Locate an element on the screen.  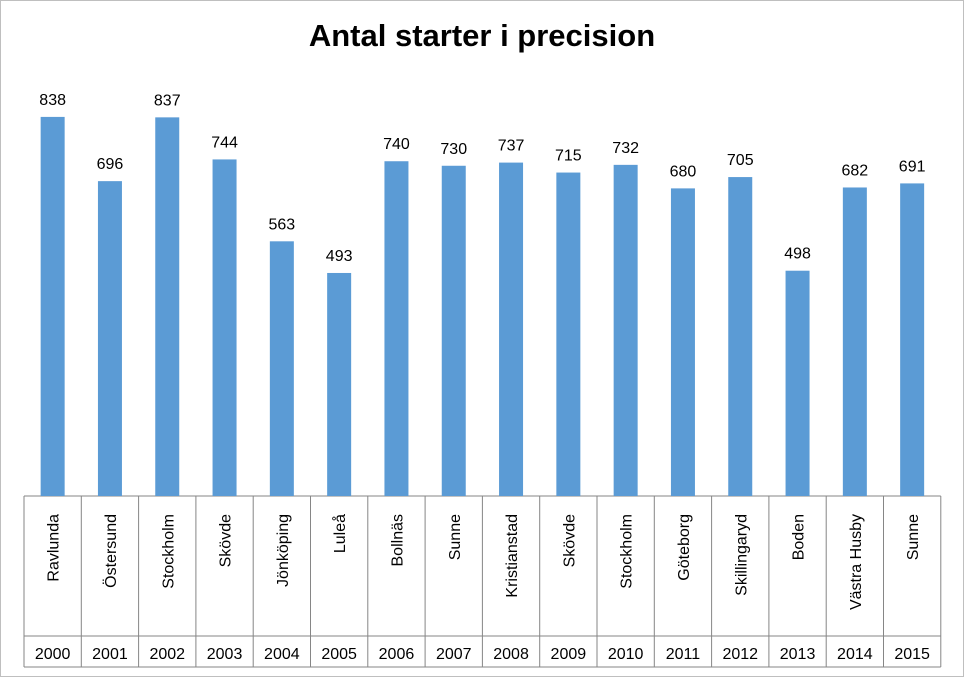
data-label: 732 is located at coordinates (625, 148).